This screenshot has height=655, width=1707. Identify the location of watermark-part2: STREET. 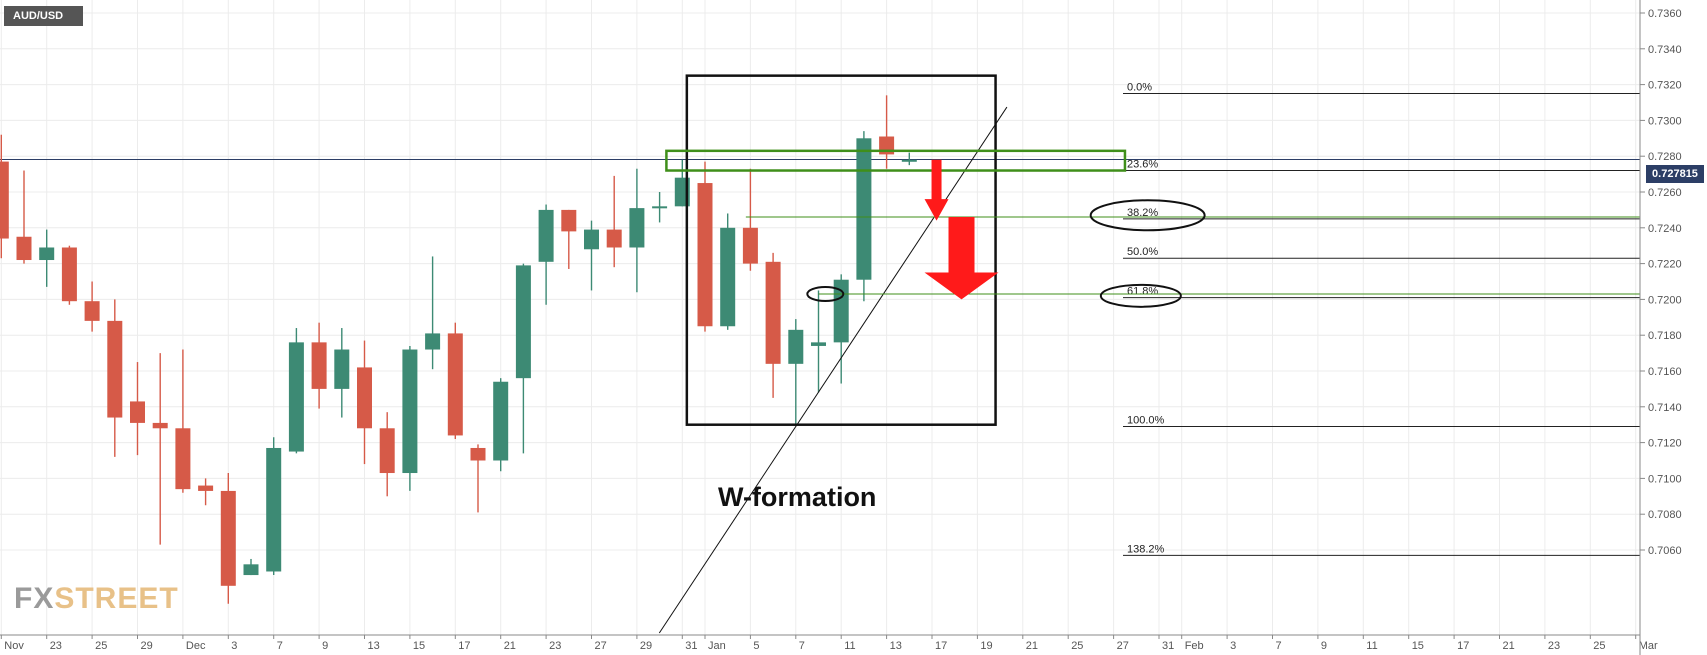
(116, 598).